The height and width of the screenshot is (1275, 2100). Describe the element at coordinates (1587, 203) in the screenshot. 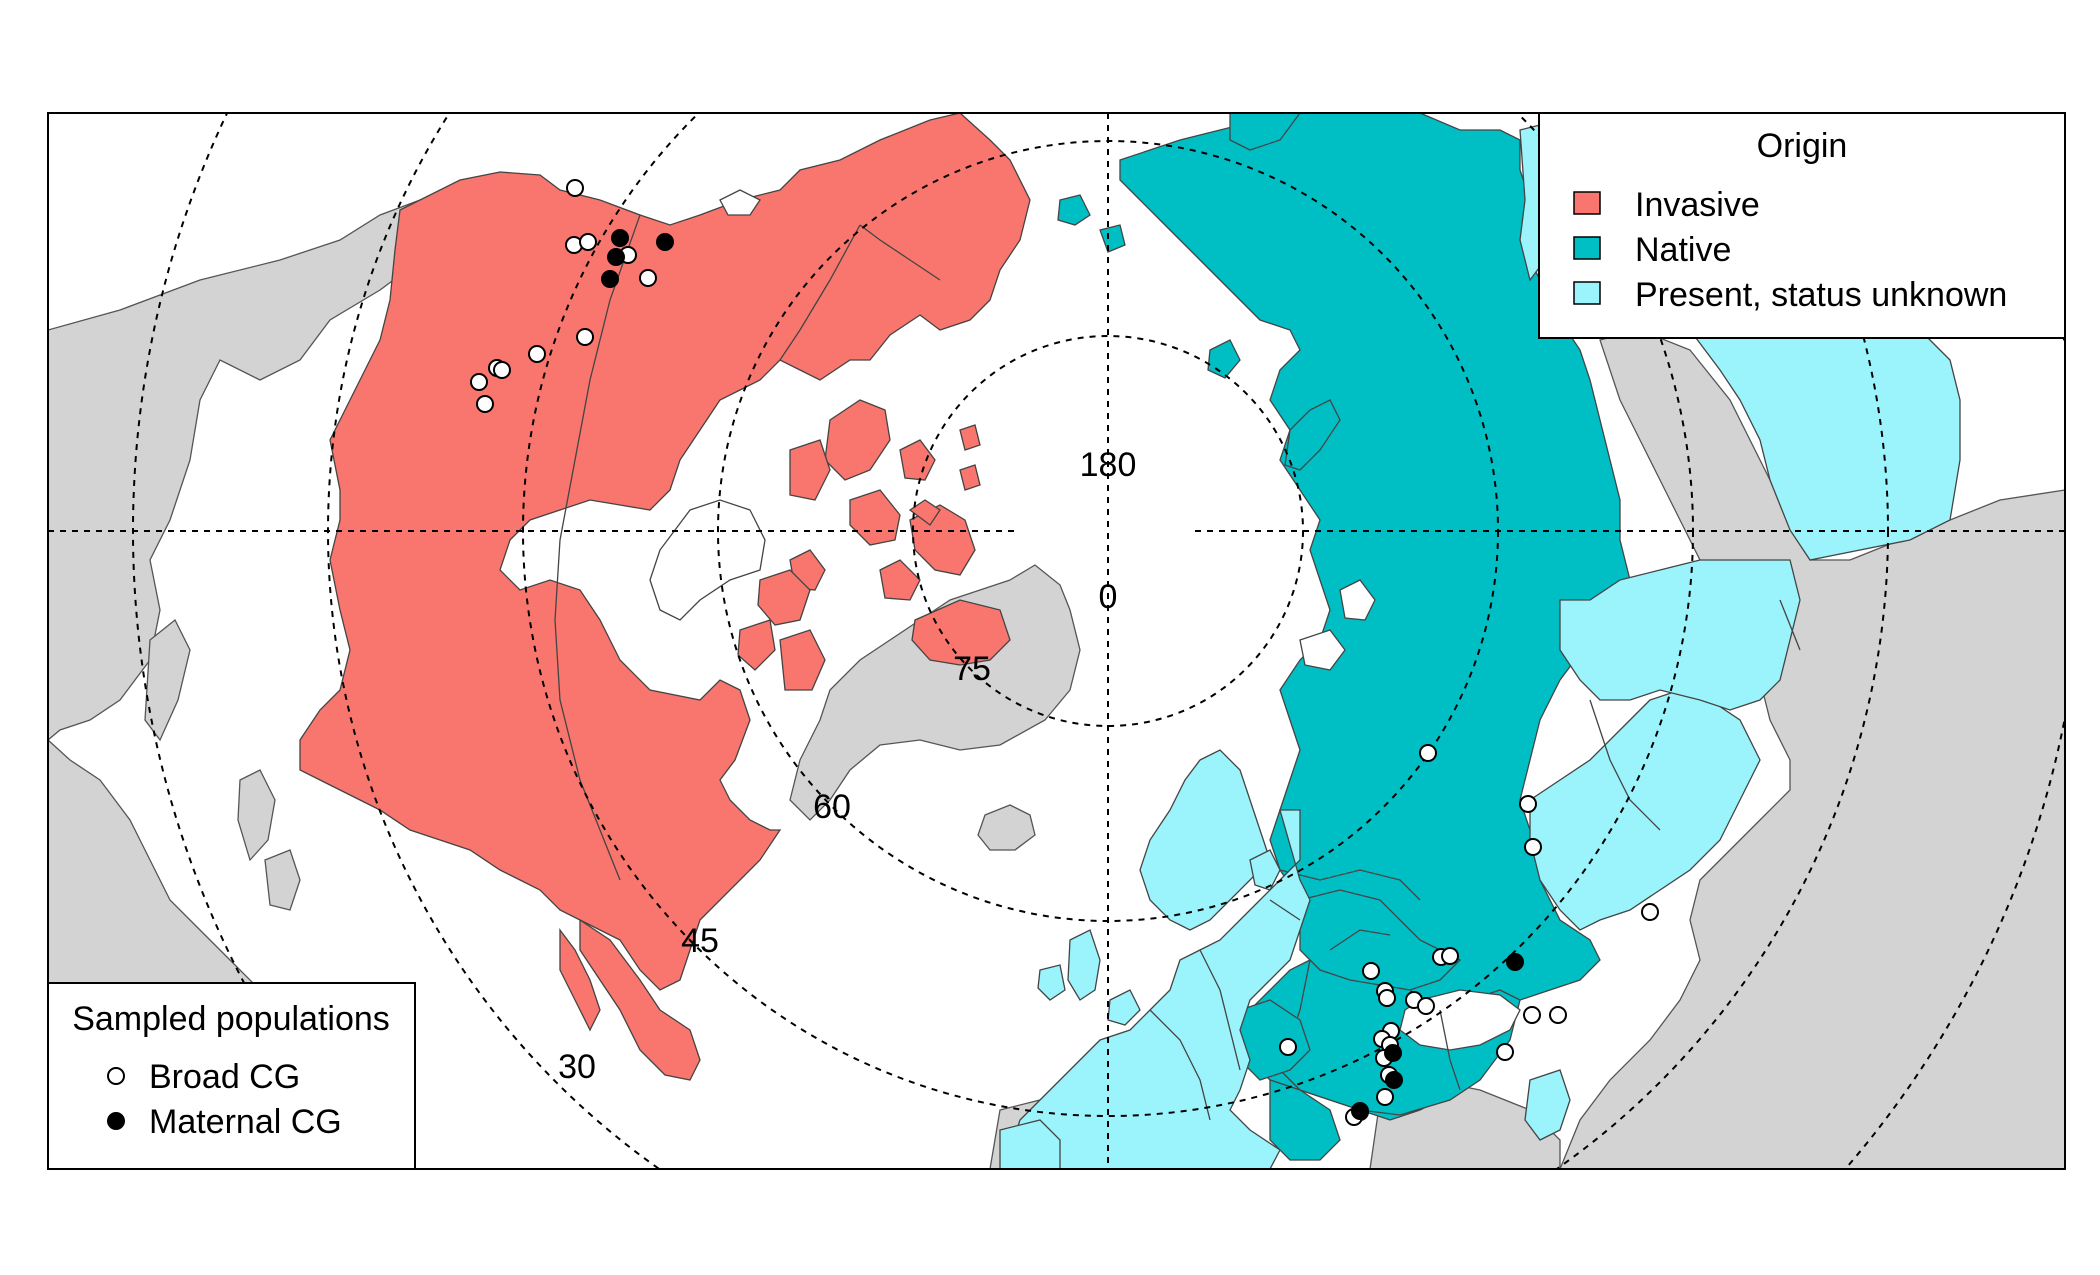

I see `legend-swatch-invasive` at that location.